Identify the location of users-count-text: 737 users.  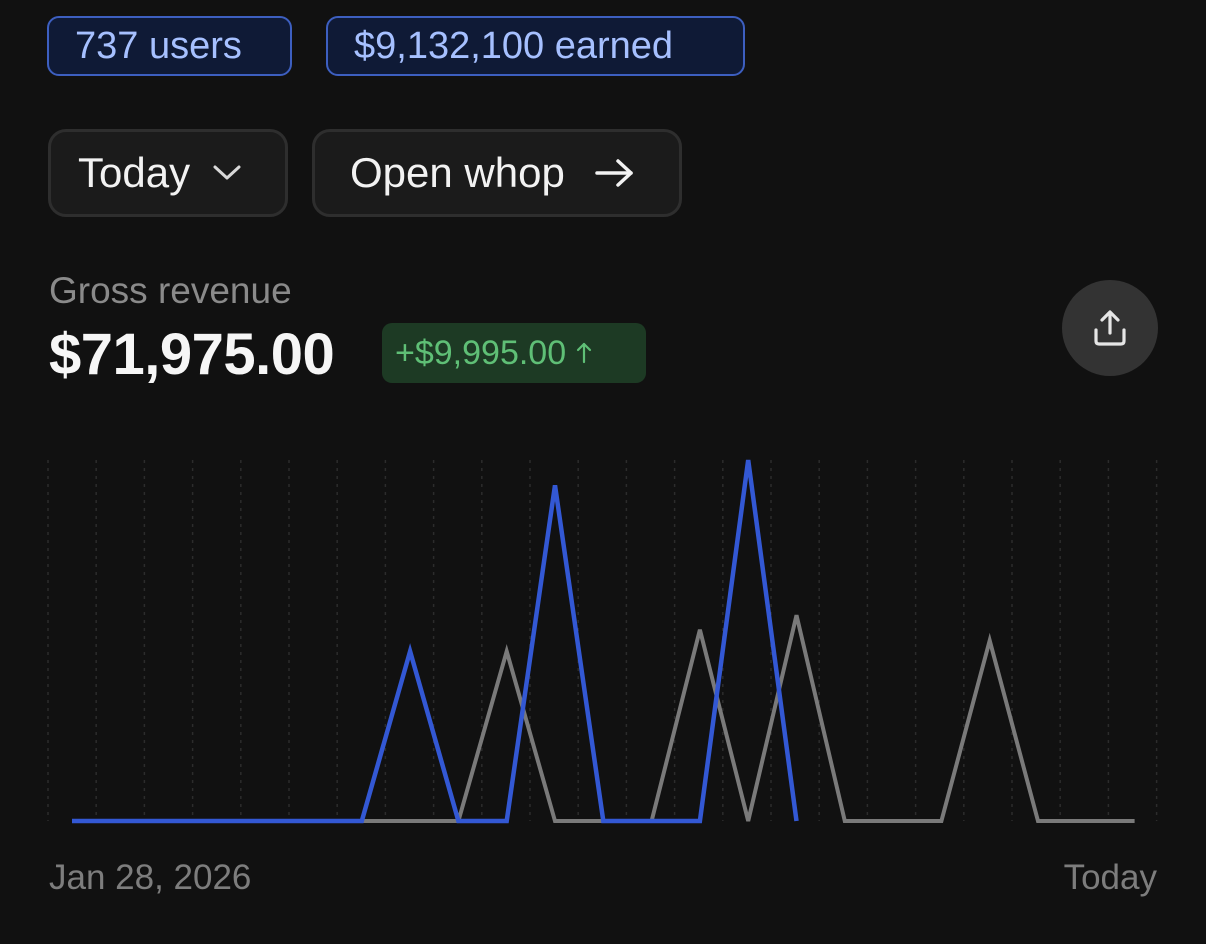
(158, 46).